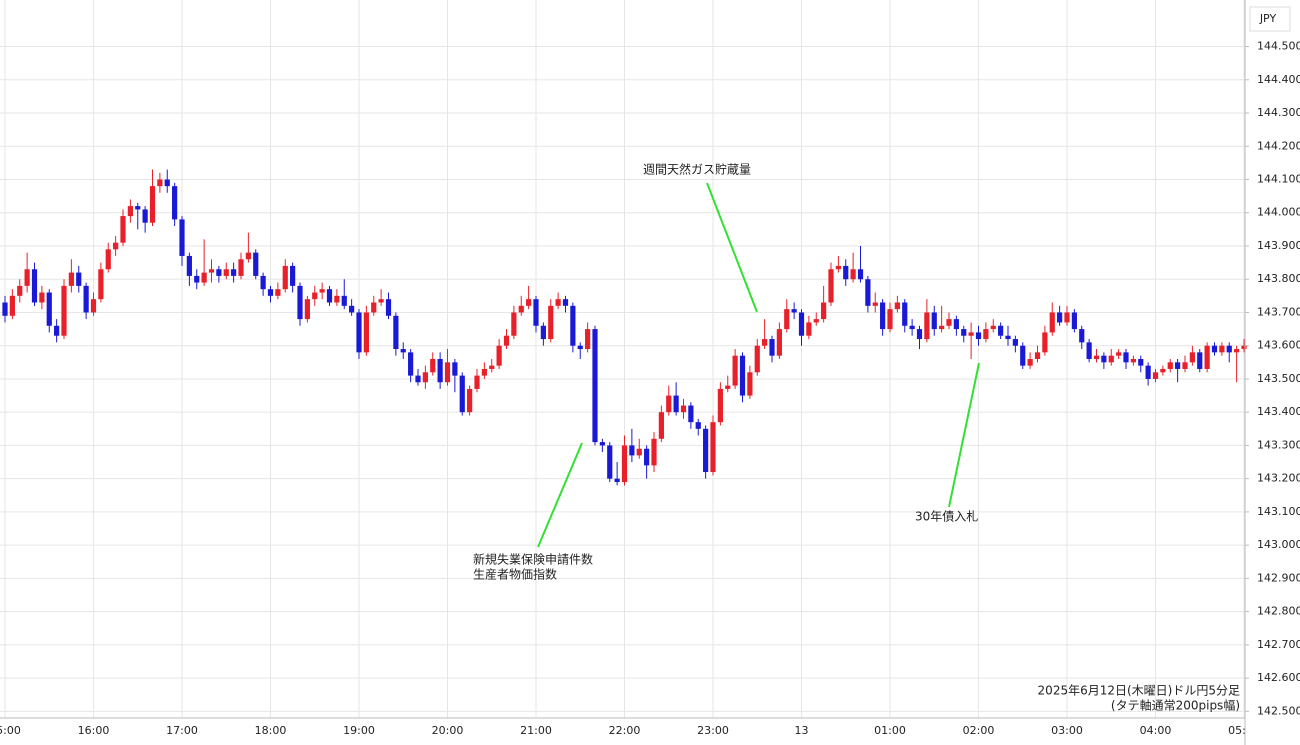  Describe the element at coordinates (1278, 710) in the screenshot. I see `y-tick-label: 142.500` at that location.